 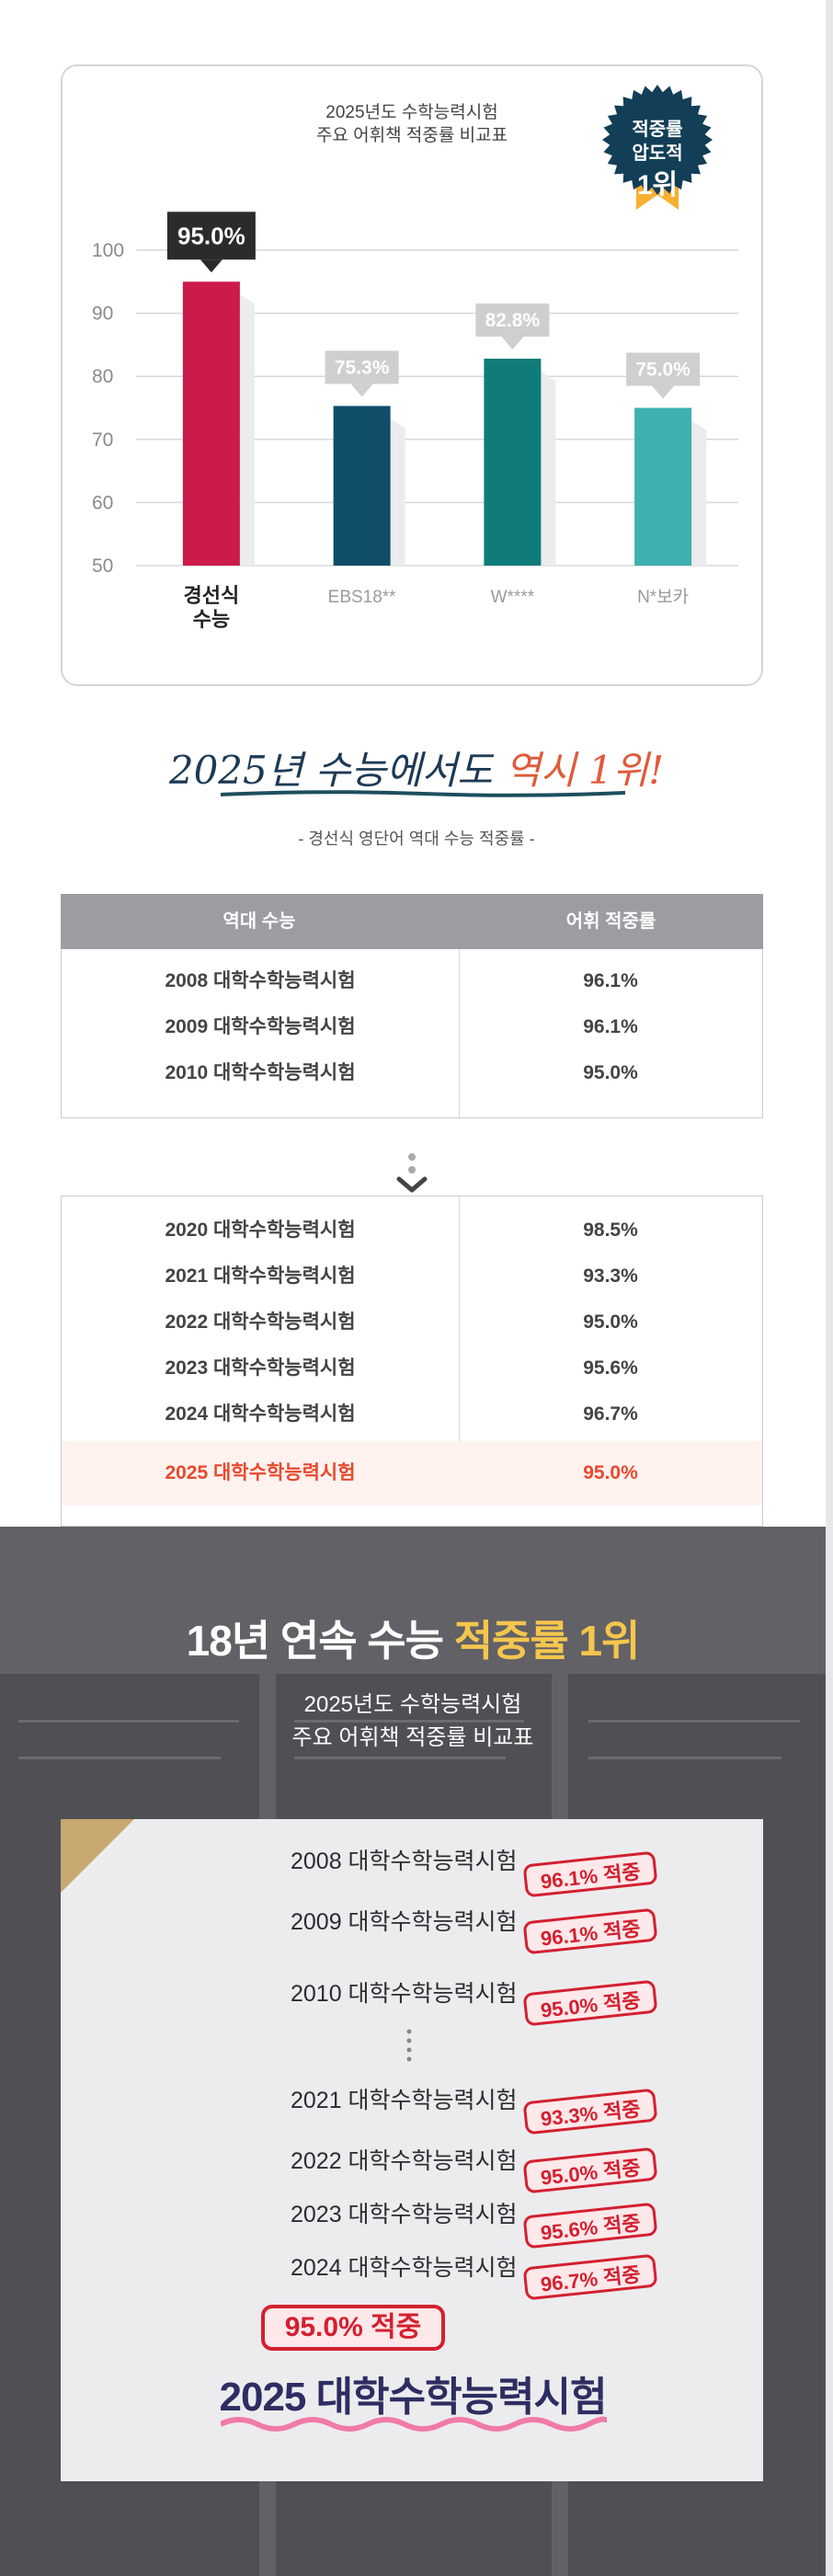 I want to click on section-heading: 2025년 수능에서도 역시 1위!, so click(x=416, y=767).